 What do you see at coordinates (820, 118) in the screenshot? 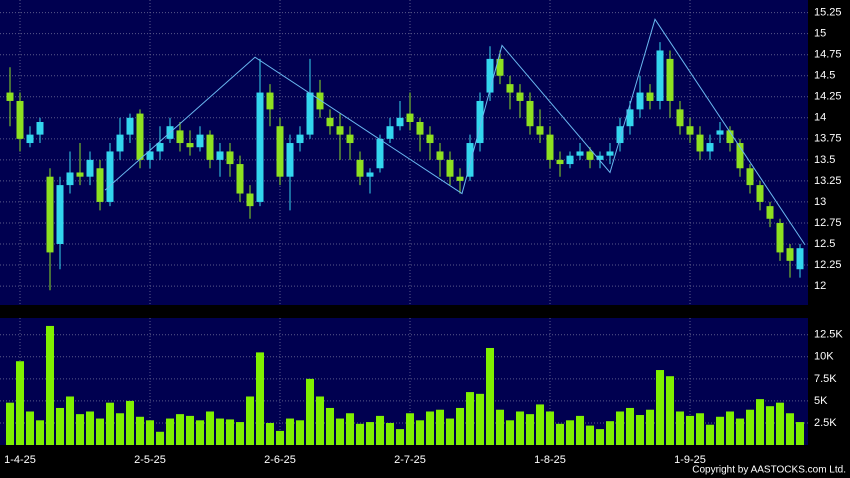
I see `y-tick-label: 14` at bounding box center [820, 118].